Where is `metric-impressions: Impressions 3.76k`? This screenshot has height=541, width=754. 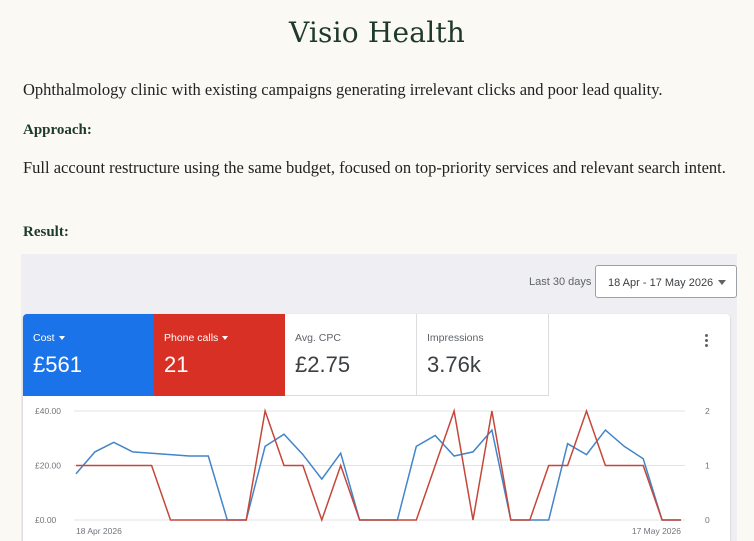 metric-impressions: Impressions 3.76k is located at coordinates (483, 355).